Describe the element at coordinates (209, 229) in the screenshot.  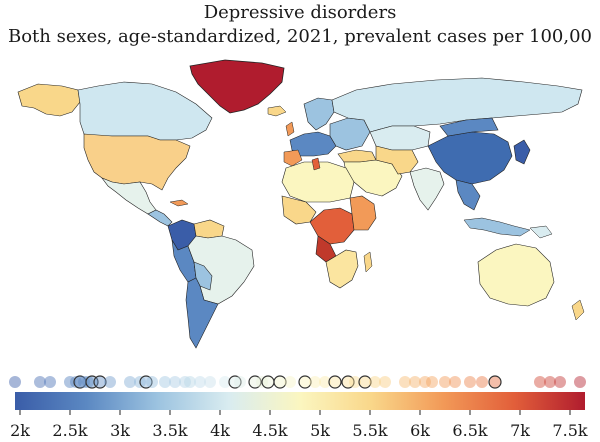
I see `region-venezuela` at that location.